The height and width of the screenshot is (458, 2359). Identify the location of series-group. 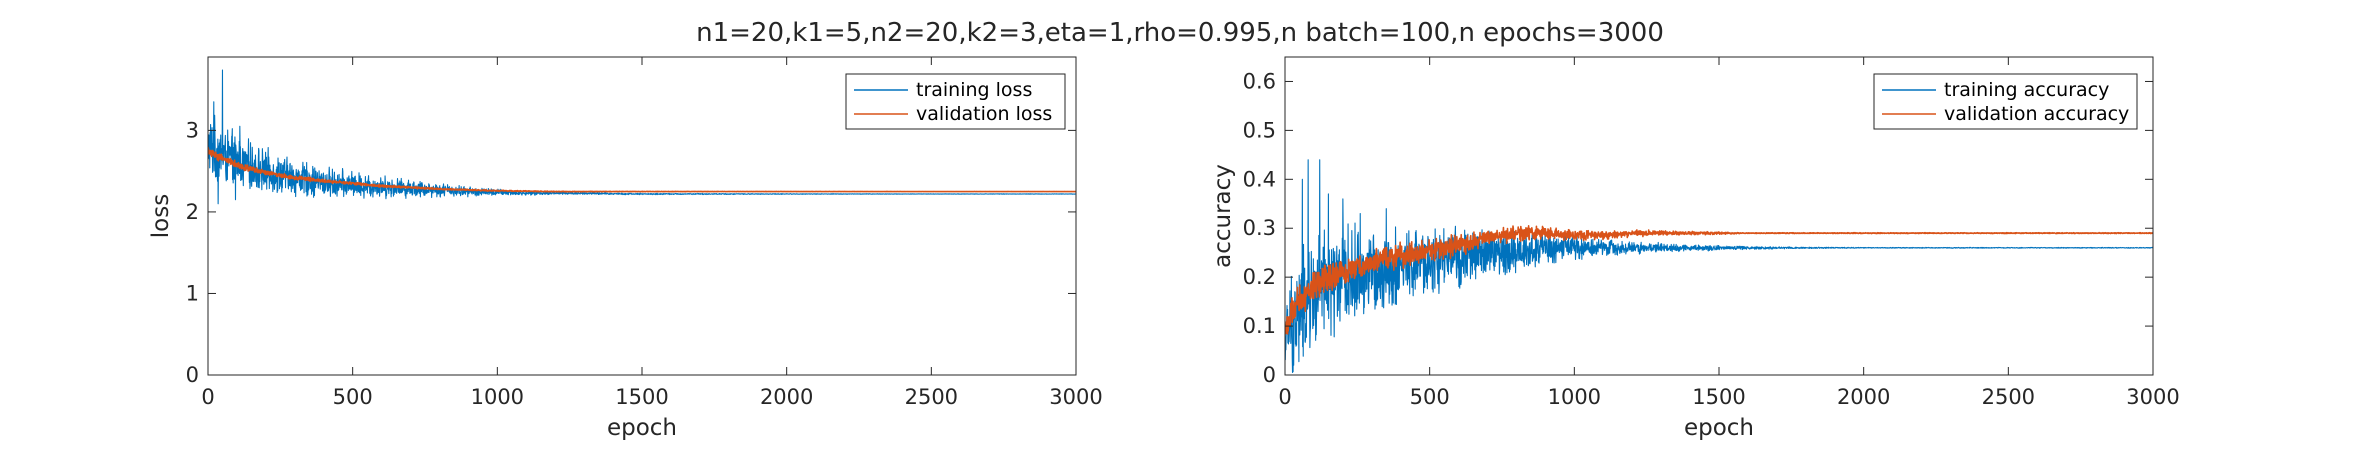
(642, 137).